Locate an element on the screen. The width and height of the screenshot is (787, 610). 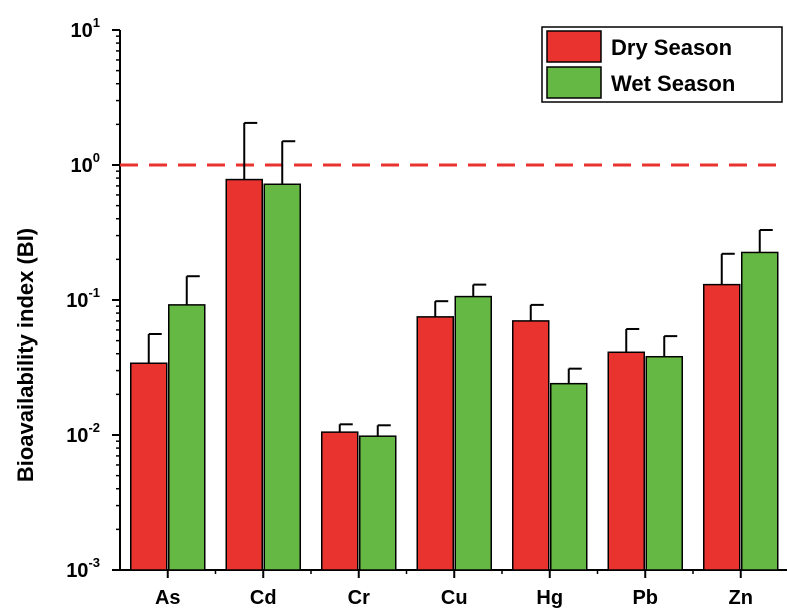
x-tick-label-cu: Cu is located at coordinates (454, 598).